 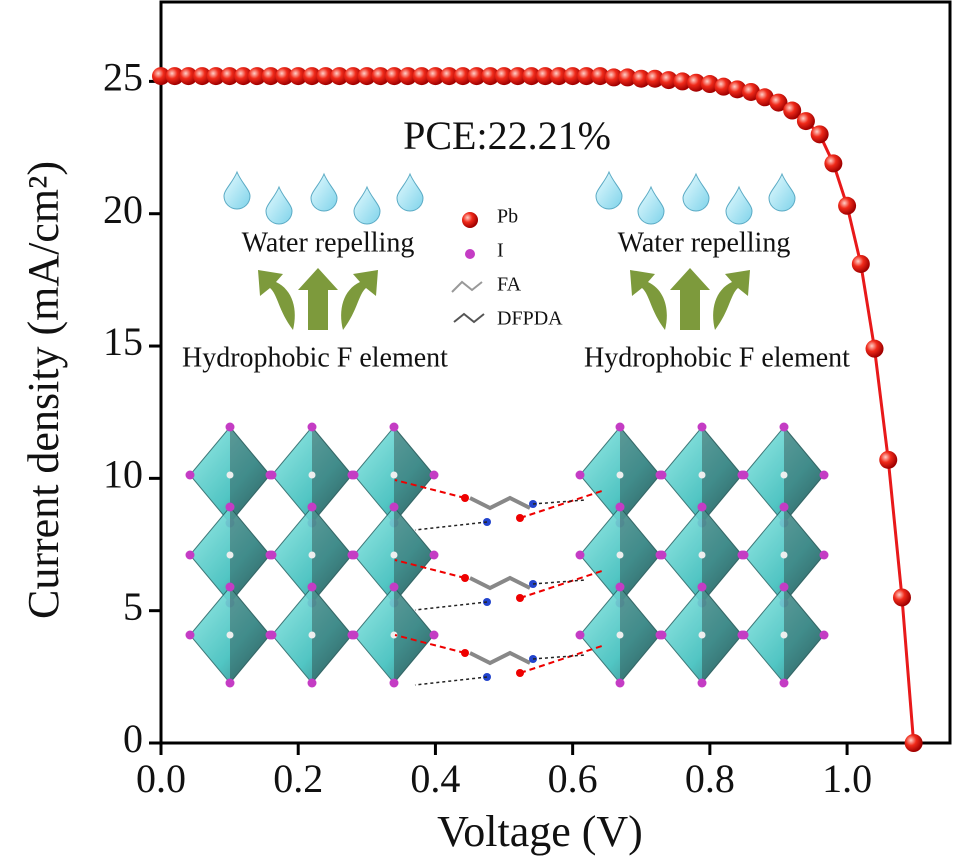 What do you see at coordinates (847, 778) in the screenshot?
I see `x-tick-label: 1.0` at bounding box center [847, 778].